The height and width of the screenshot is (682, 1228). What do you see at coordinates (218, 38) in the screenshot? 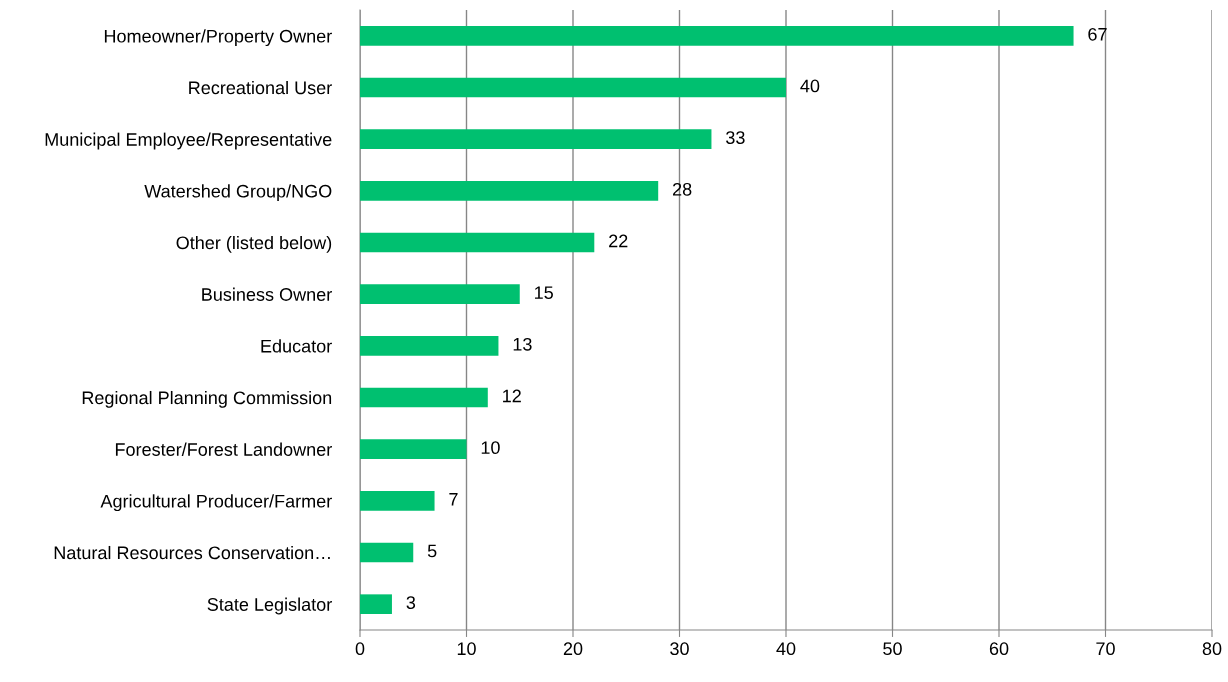
I see `y-tick-label: Homeowner/Property Owner` at bounding box center [218, 38].